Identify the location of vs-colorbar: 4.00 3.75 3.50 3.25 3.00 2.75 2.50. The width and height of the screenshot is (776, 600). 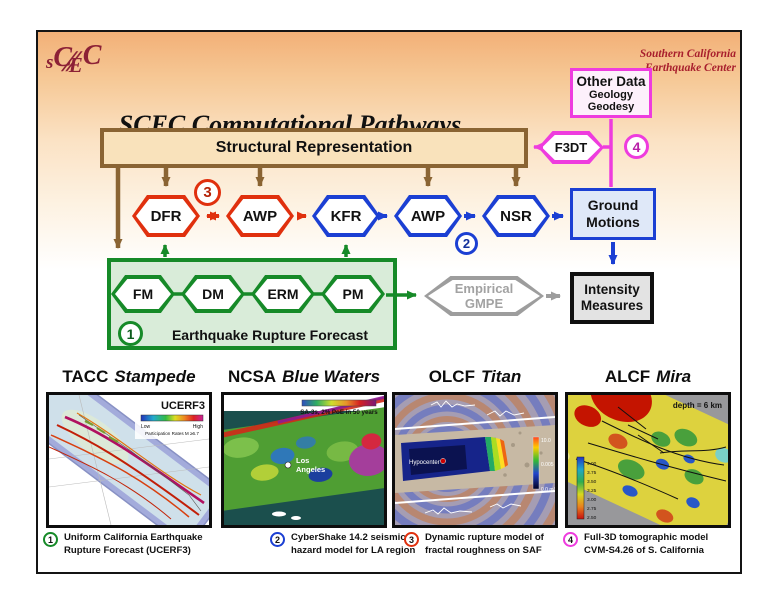
(586, 488).